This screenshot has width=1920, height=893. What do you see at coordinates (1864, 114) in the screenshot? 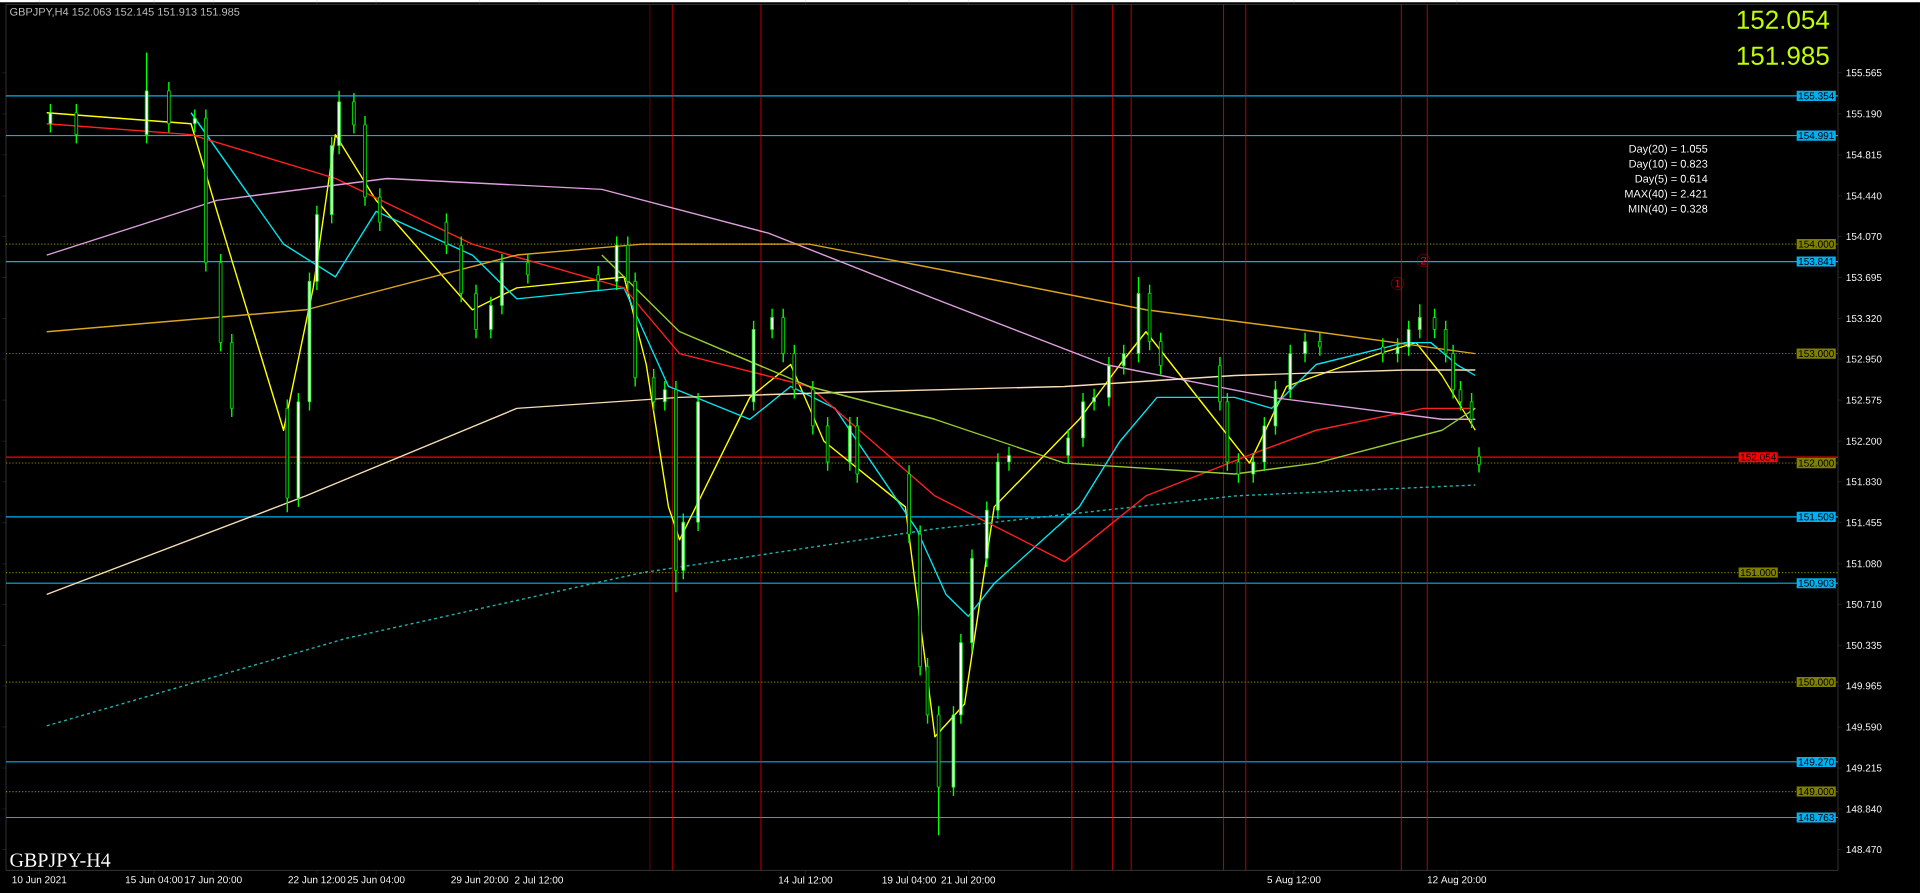
I see `y-tick-label: 155.190` at bounding box center [1864, 114].